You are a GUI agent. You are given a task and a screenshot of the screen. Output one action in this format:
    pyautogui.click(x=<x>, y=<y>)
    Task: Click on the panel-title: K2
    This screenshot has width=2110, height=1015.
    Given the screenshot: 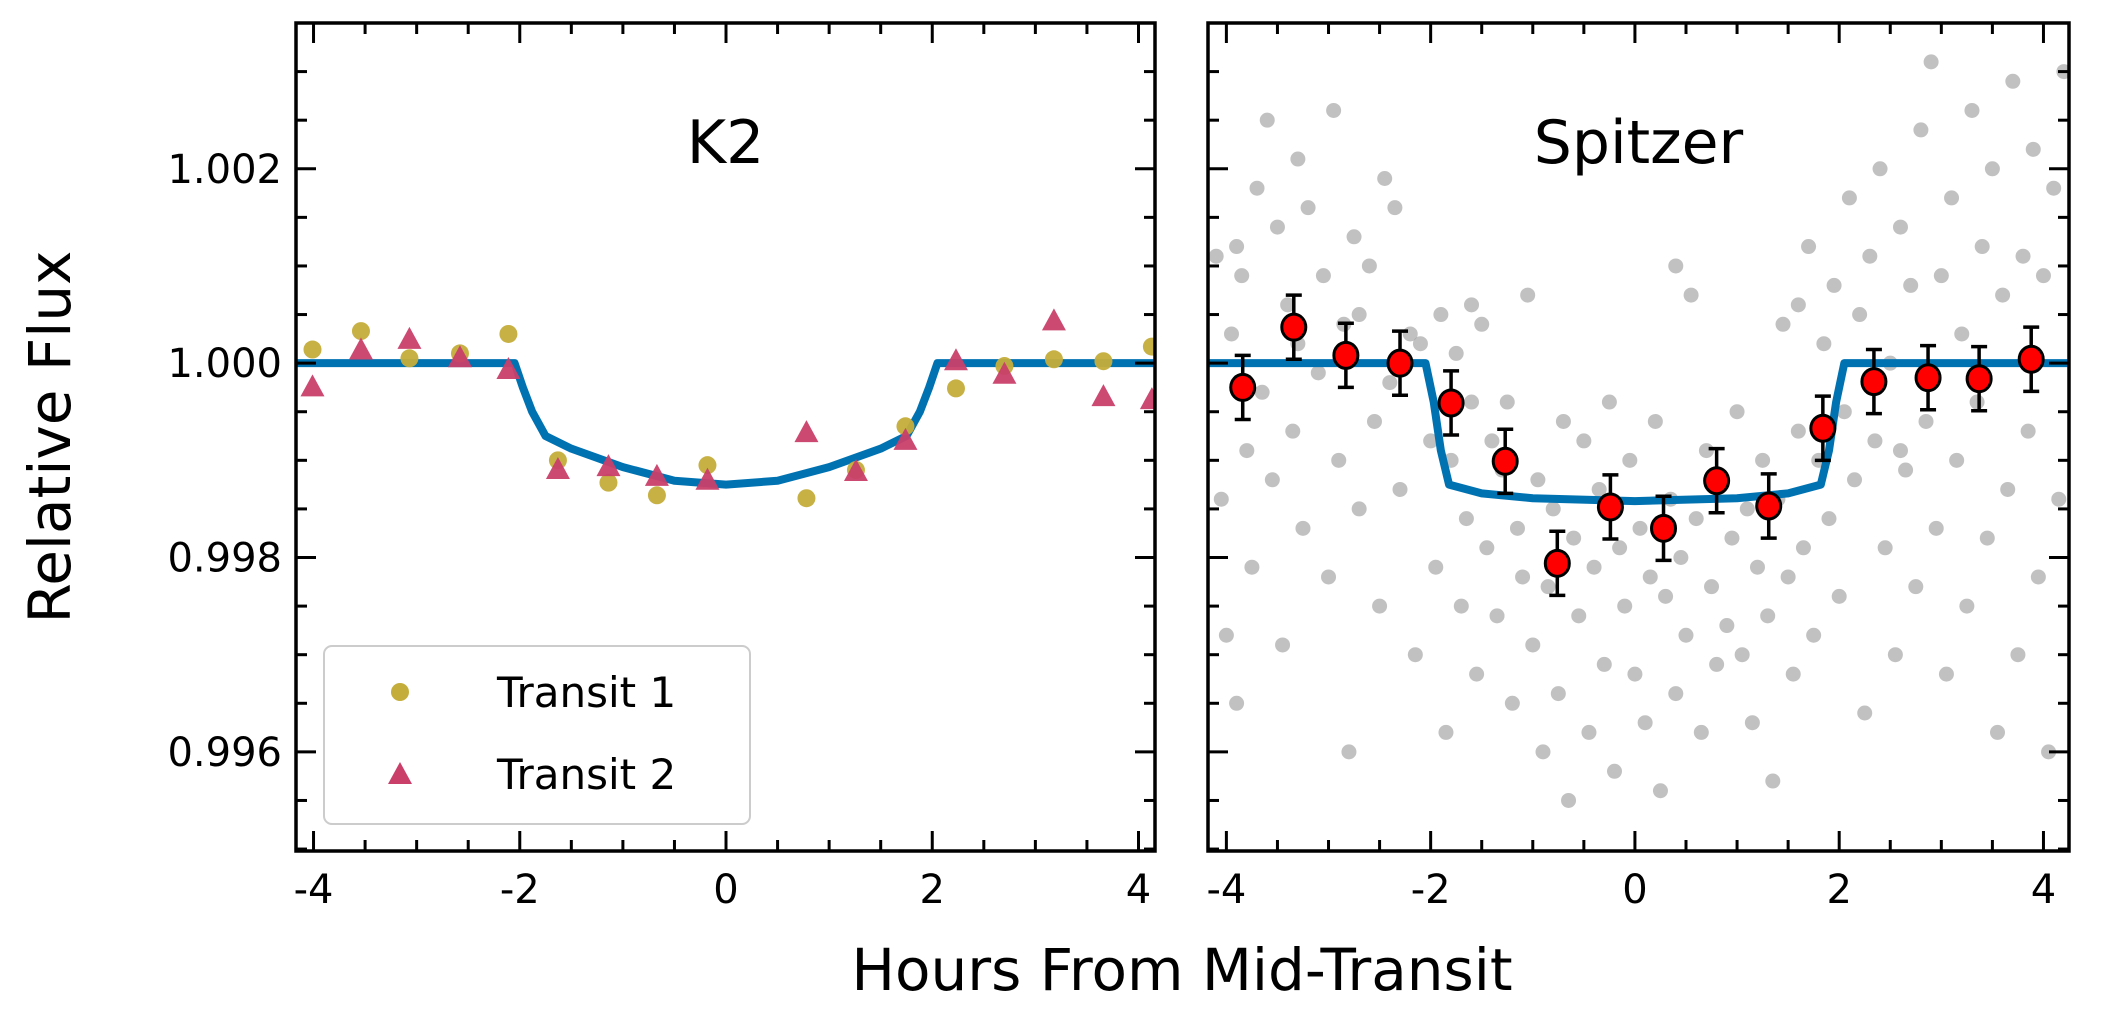 What is the action you would take?
    pyautogui.click(x=726, y=143)
    